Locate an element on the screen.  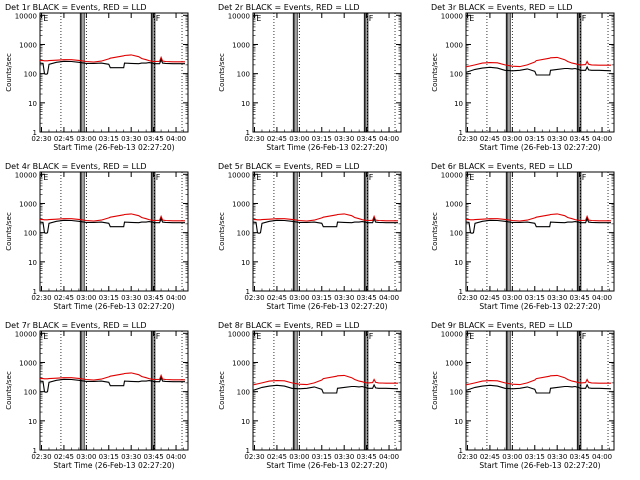
panel-9-x-tick-label: 03:00 is located at coordinates (512, 457).